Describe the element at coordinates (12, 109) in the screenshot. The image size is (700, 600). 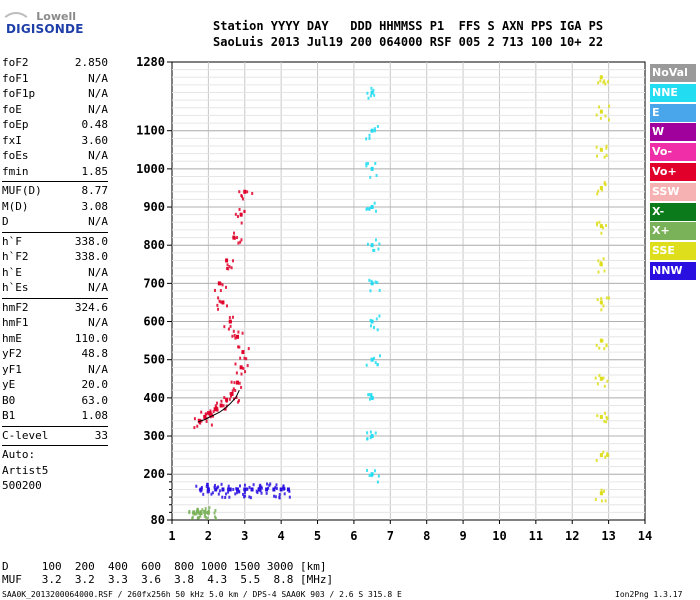
I see `param-name: foE` at that location.